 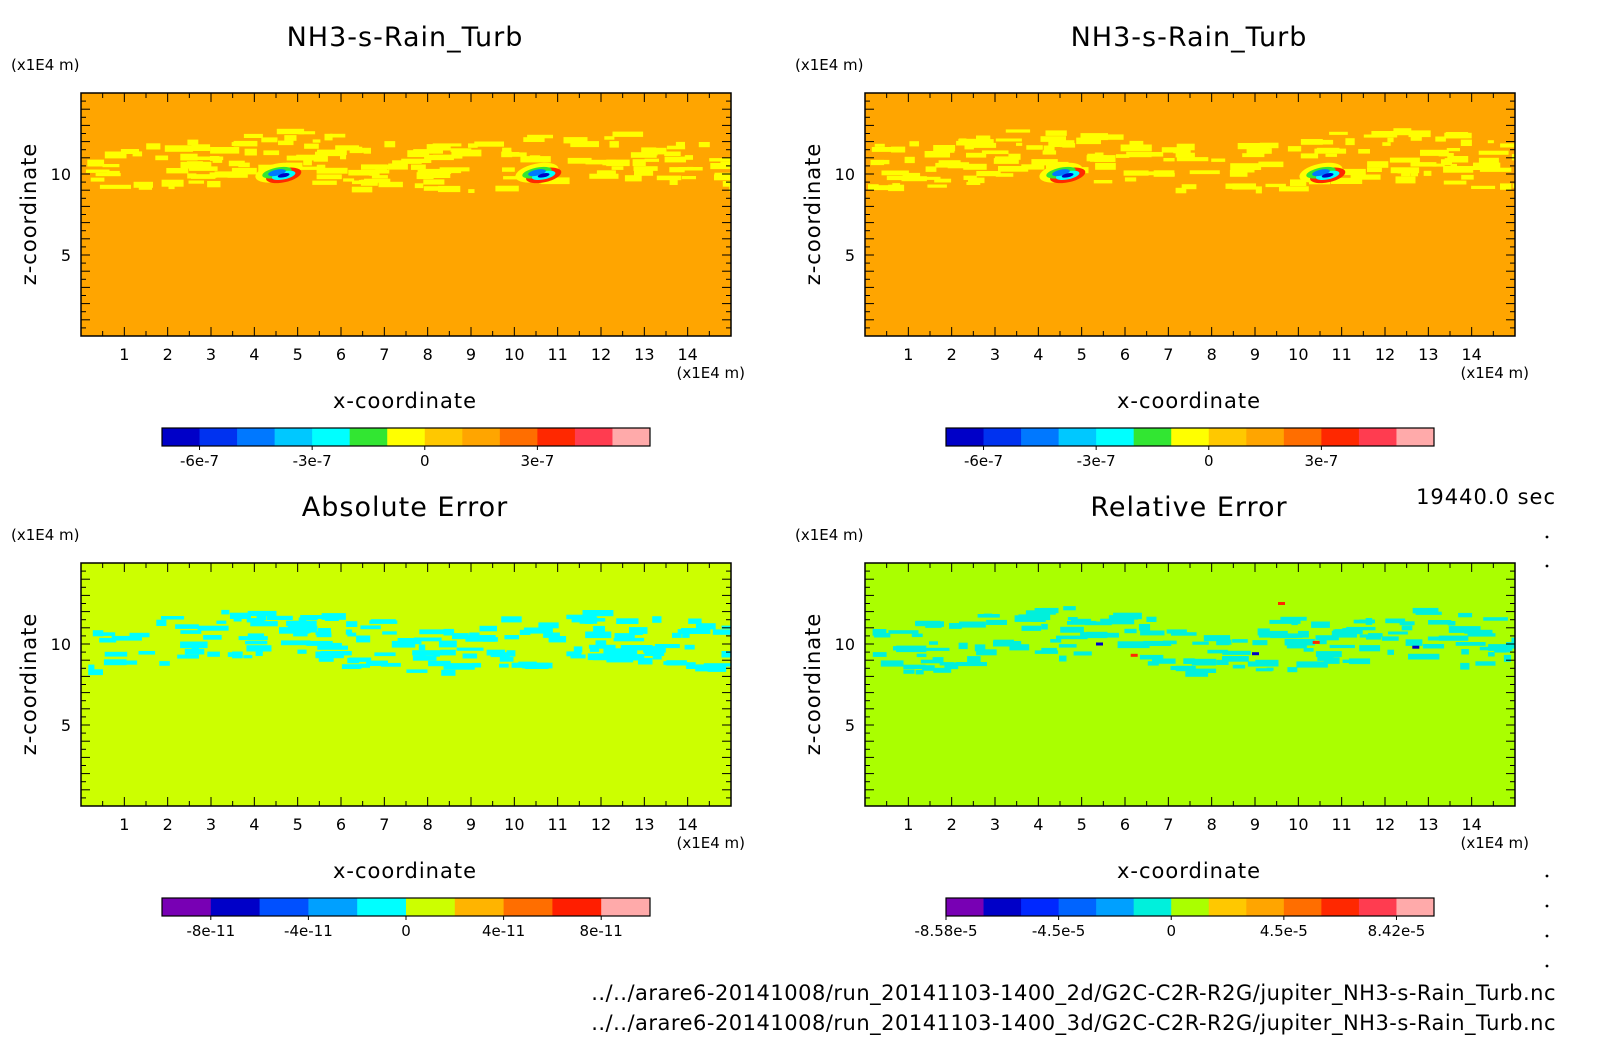 What do you see at coordinates (61, 174) in the screenshot?
I see `y-tick-label: 10` at bounding box center [61, 174].